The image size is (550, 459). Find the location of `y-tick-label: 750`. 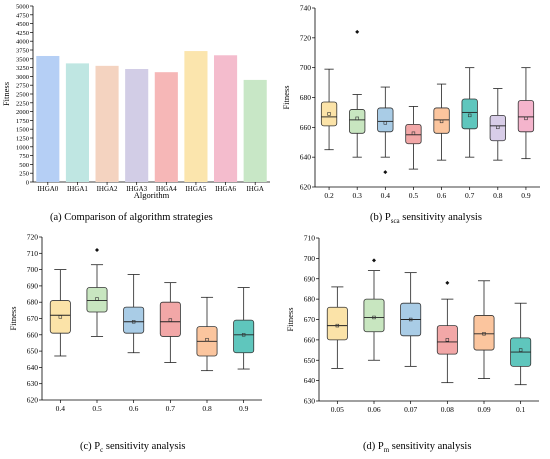

y-tick-label: 750 is located at coordinates (24, 156).